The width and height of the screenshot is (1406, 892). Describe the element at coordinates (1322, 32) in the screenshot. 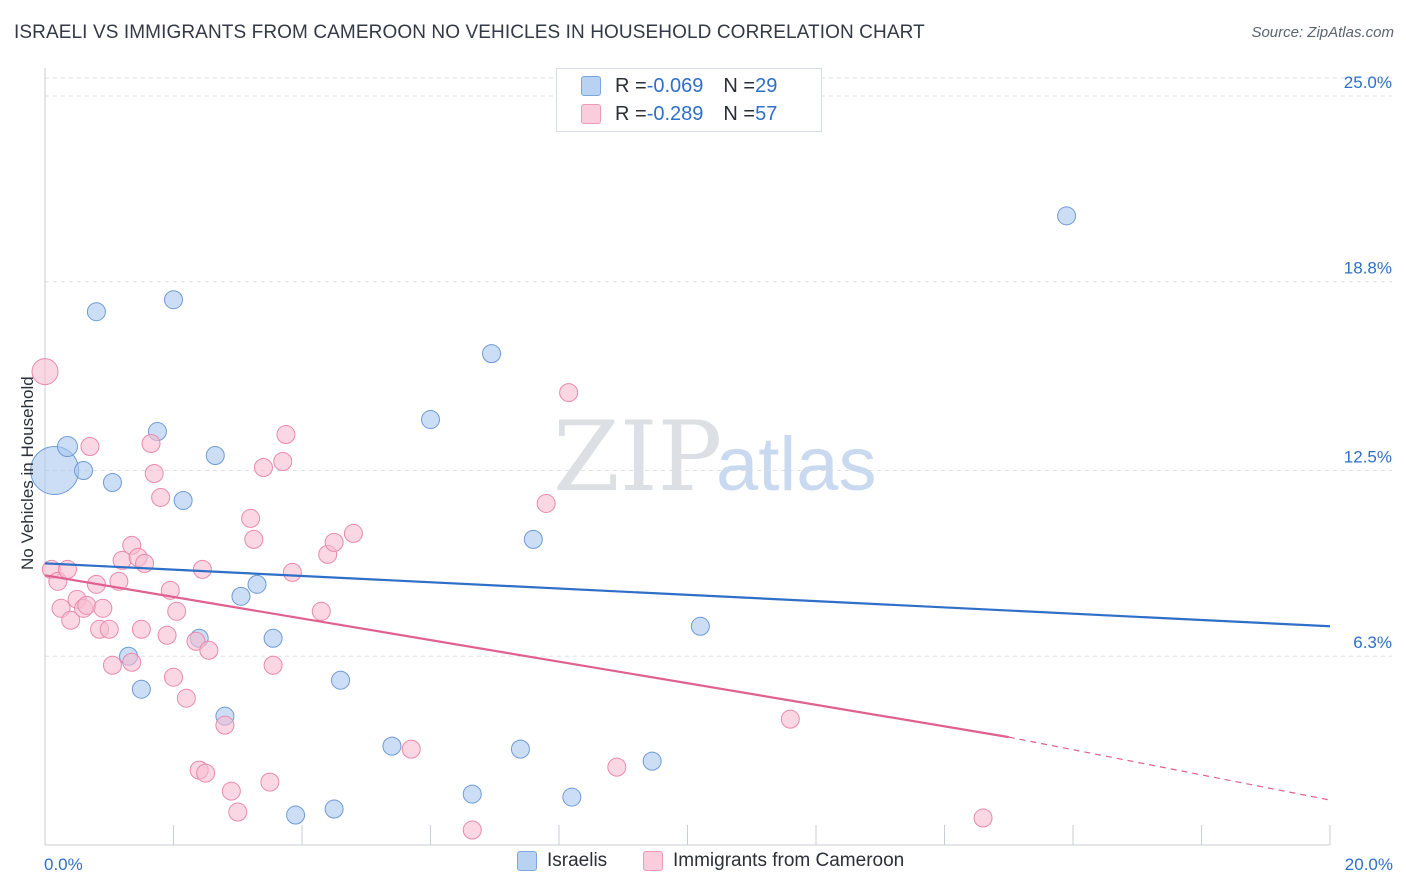

I see `source-label: Source: ZipAtlas.com` at that location.